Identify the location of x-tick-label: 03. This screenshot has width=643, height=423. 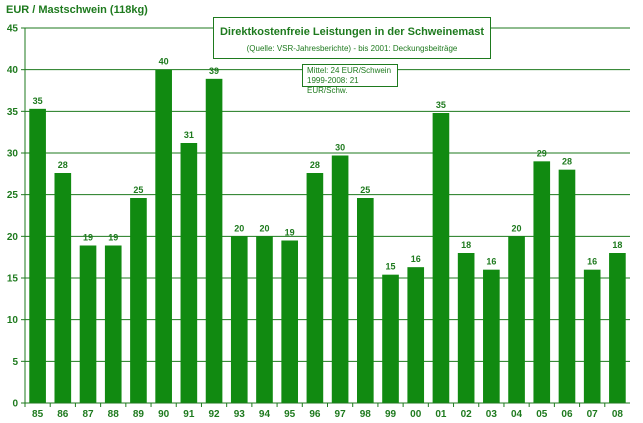
(492, 414).